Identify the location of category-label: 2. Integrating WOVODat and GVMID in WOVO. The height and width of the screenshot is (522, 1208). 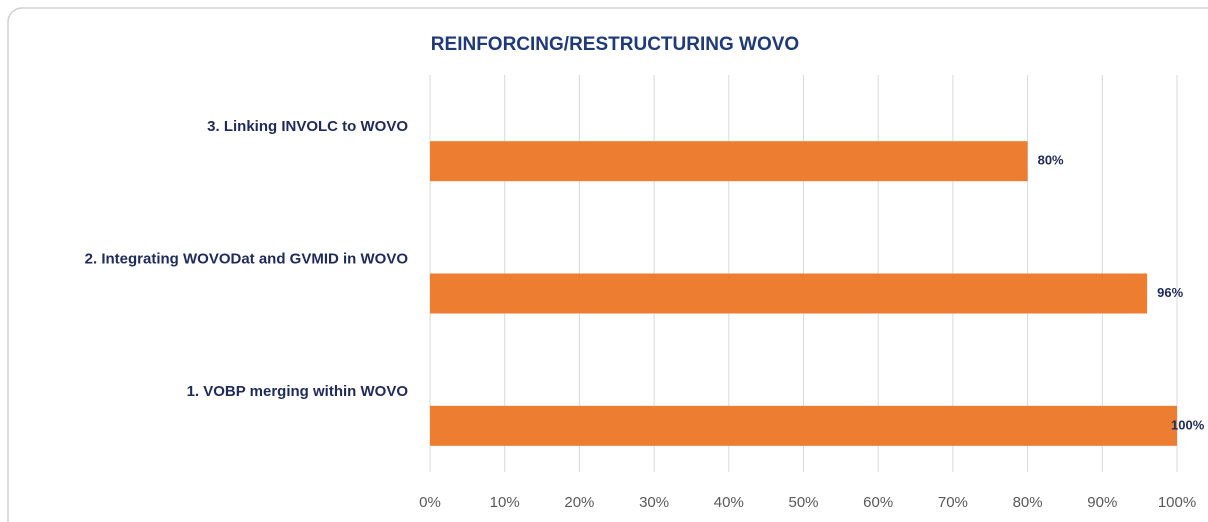
(247, 258).